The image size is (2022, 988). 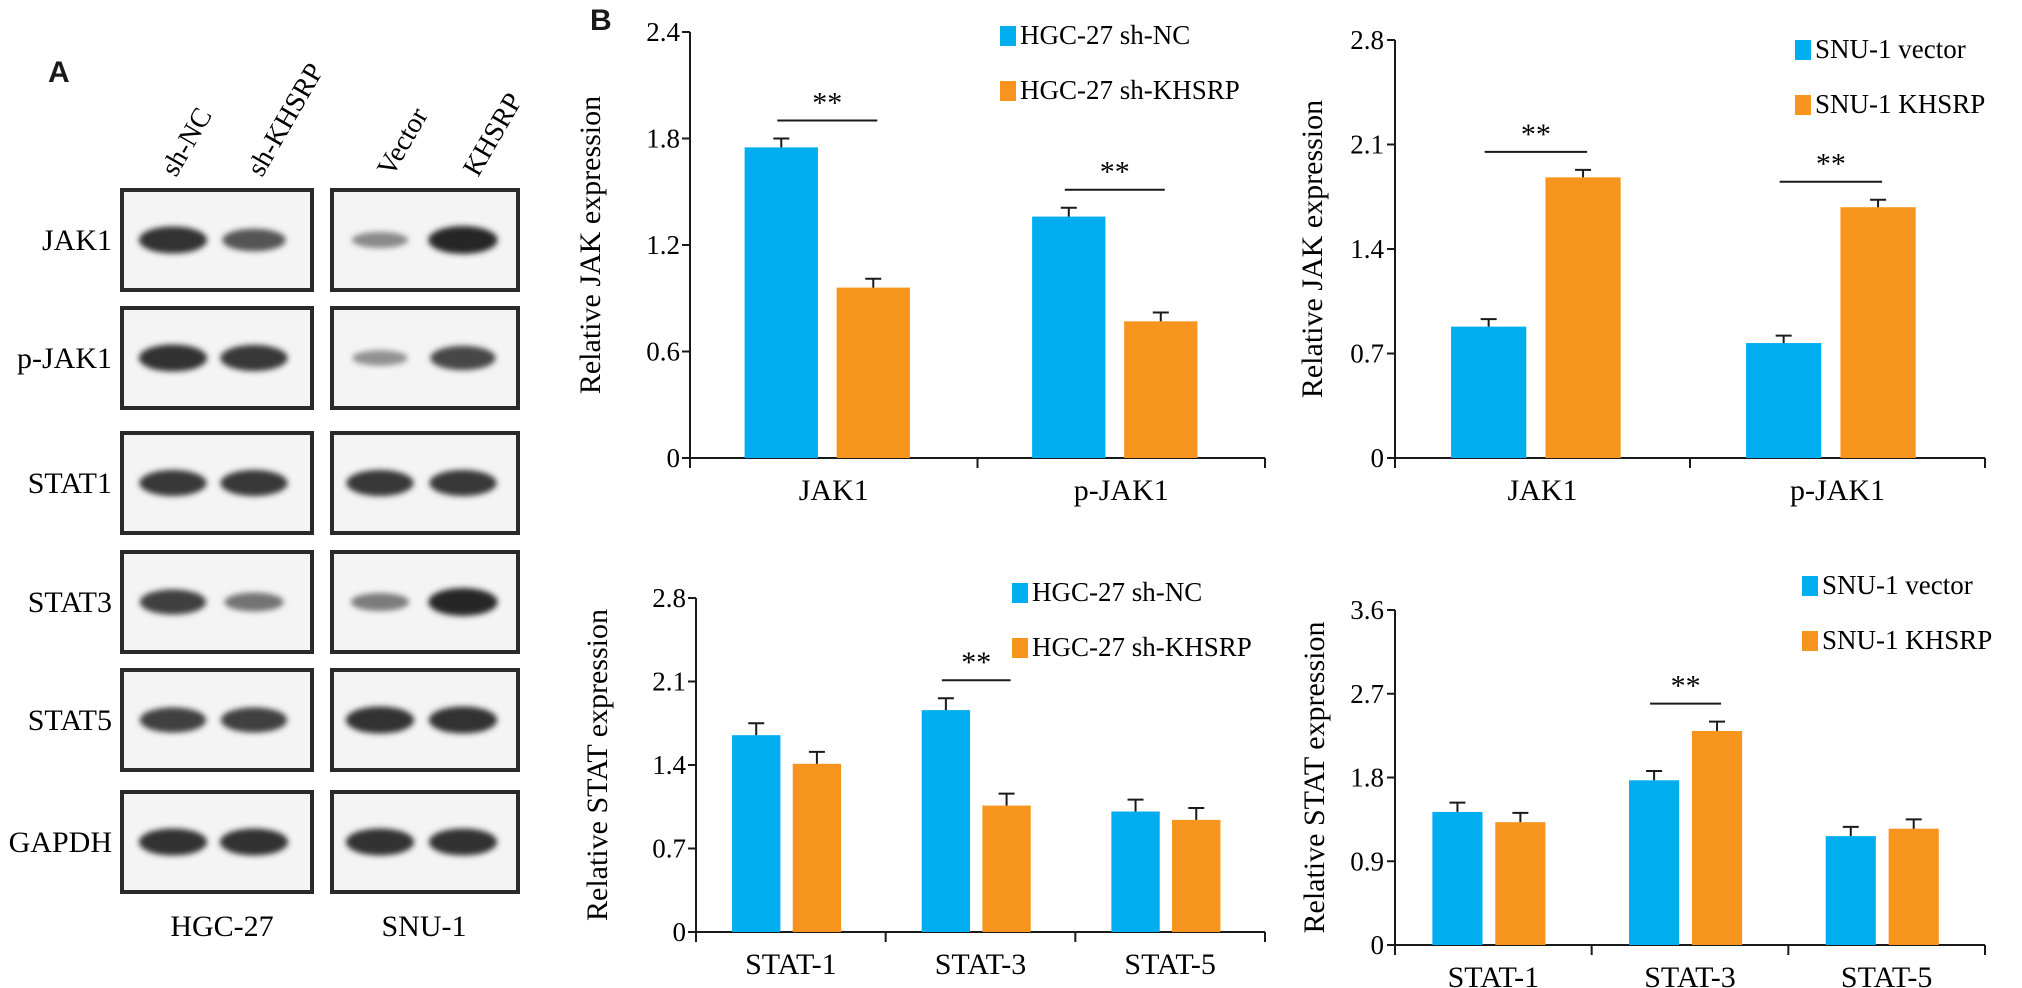 What do you see at coordinates (70, 602) in the screenshot?
I see `blot-row-label-stat3: STAT3` at bounding box center [70, 602].